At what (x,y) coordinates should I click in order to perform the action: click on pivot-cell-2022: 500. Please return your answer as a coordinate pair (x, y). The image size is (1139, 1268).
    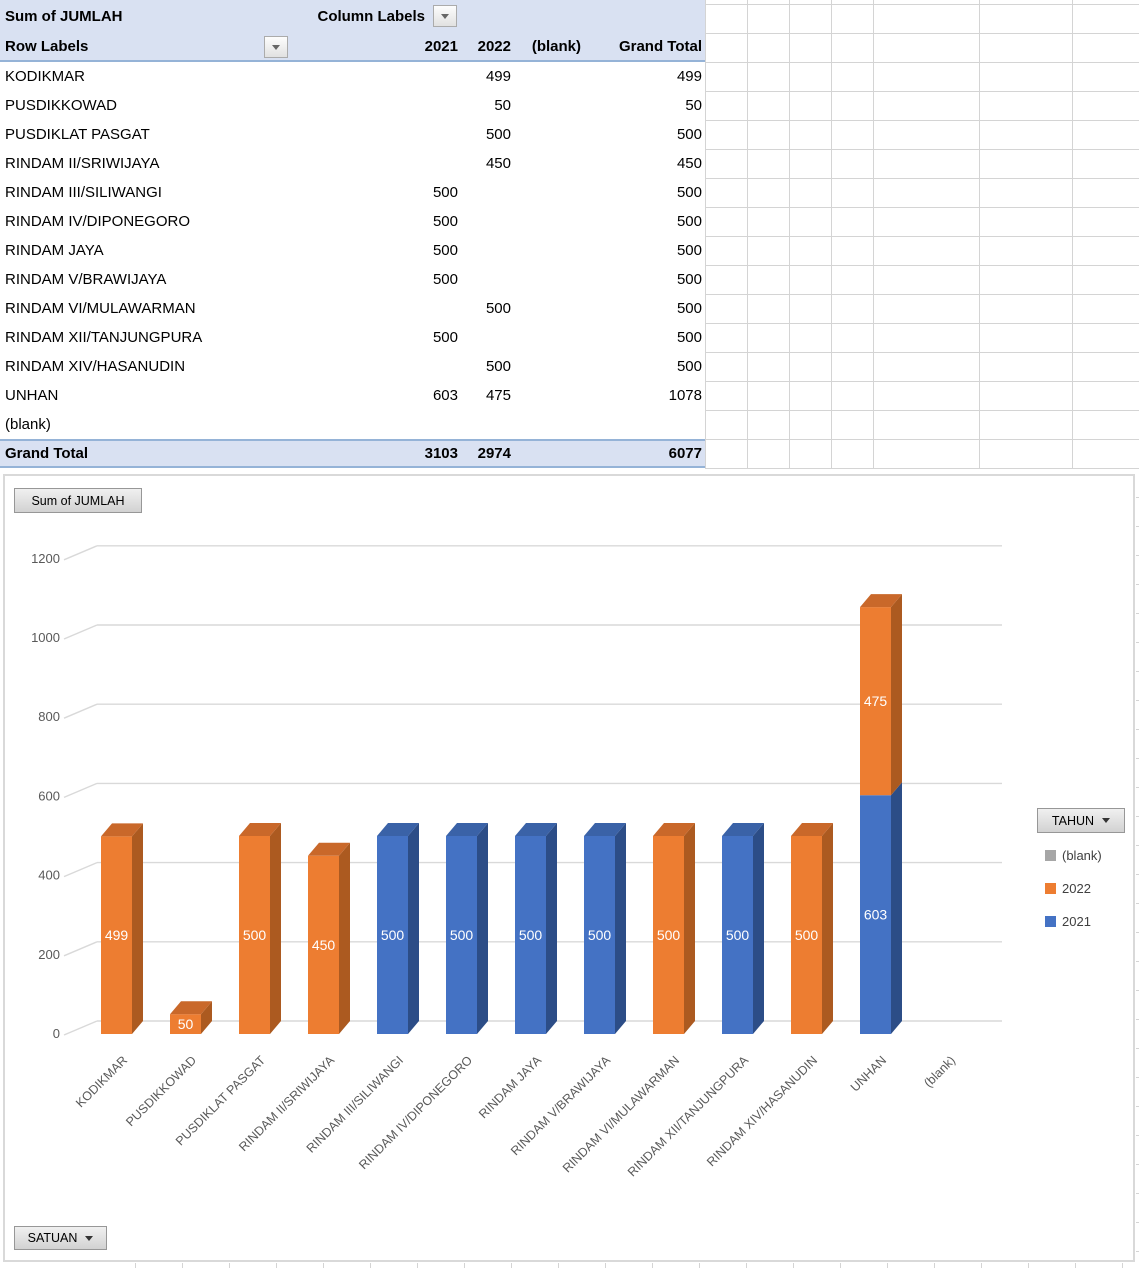
    Looking at the image, I should click on (498, 134).